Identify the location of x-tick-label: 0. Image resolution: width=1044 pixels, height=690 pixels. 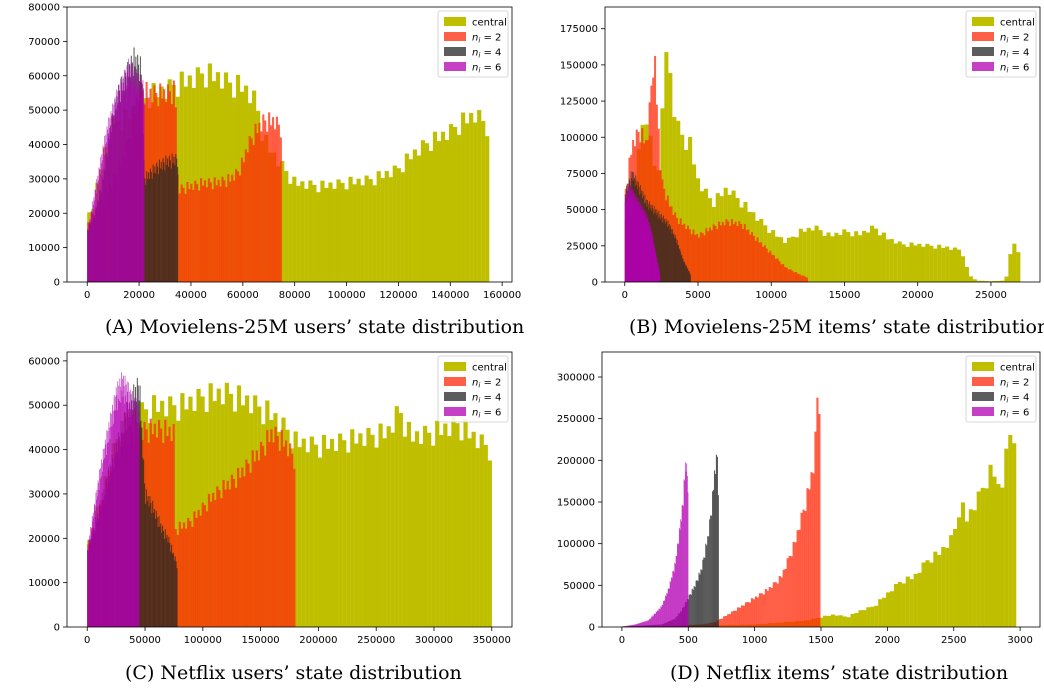
(87, 295).